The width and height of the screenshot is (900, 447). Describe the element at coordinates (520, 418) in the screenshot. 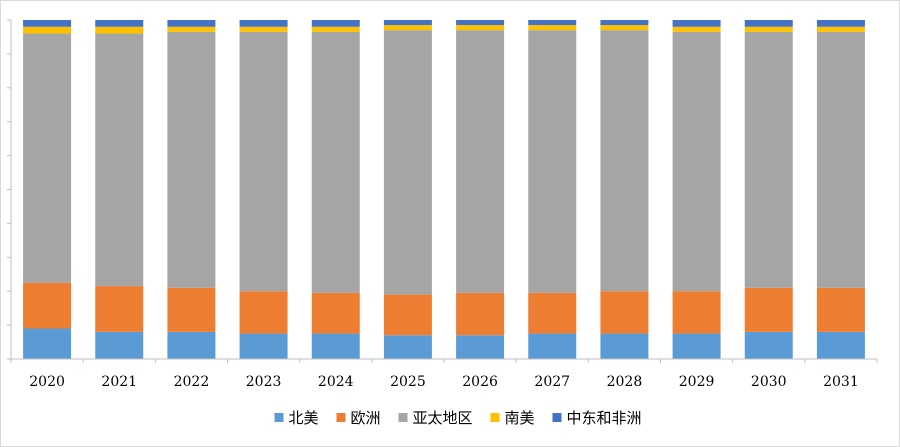

I see `legend-label-3: 南美` at that location.